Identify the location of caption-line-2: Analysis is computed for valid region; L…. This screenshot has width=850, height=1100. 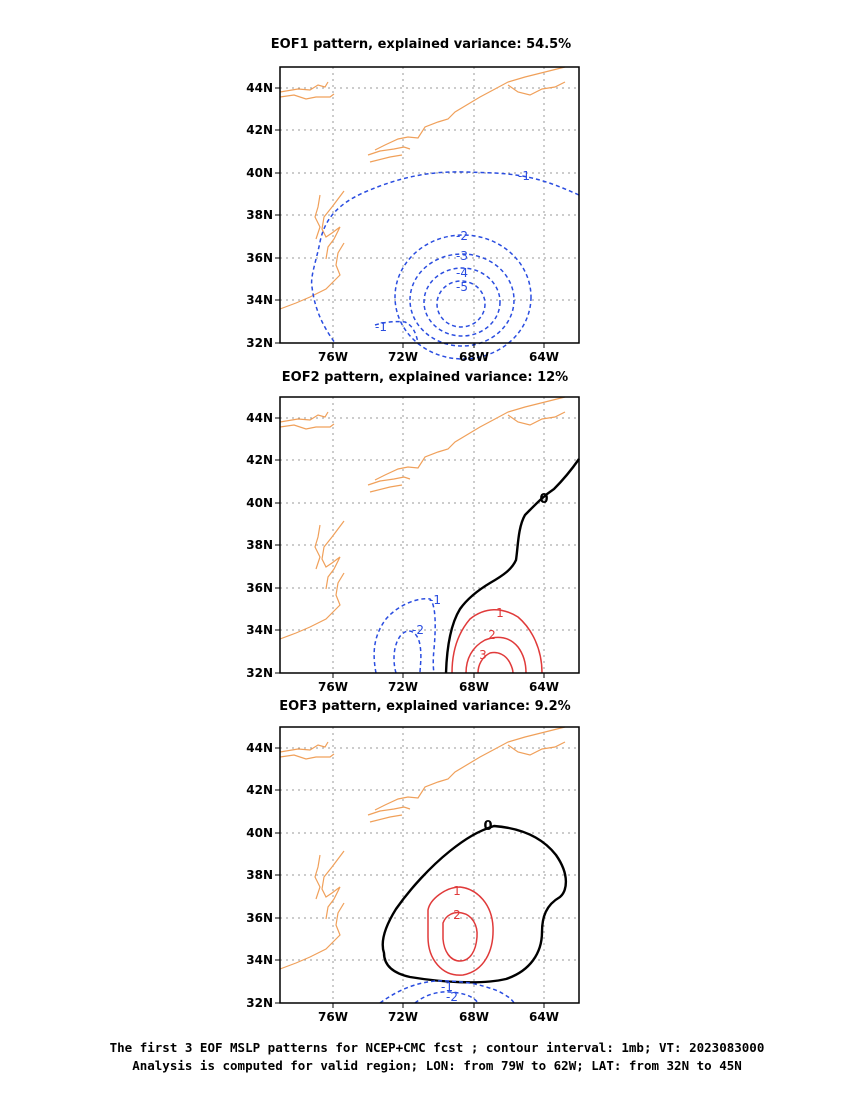
(437, 1065).